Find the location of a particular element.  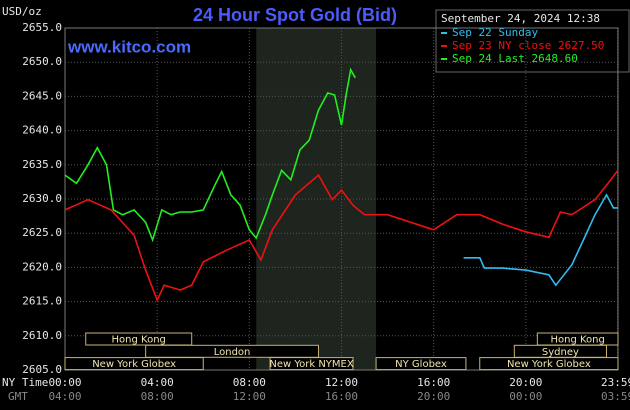

x-tick-label-gmt: 03:59 is located at coordinates (615, 396).